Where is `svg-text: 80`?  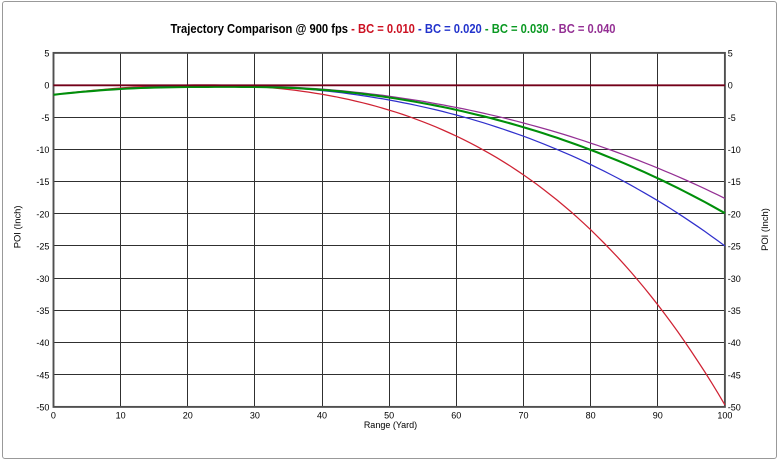
svg-text: 80 is located at coordinates (591, 416).